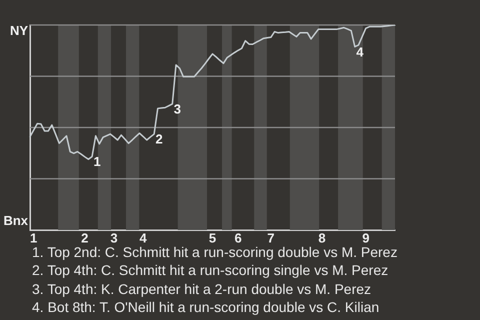  I want to click on x-tick-label: 5, so click(212, 238).